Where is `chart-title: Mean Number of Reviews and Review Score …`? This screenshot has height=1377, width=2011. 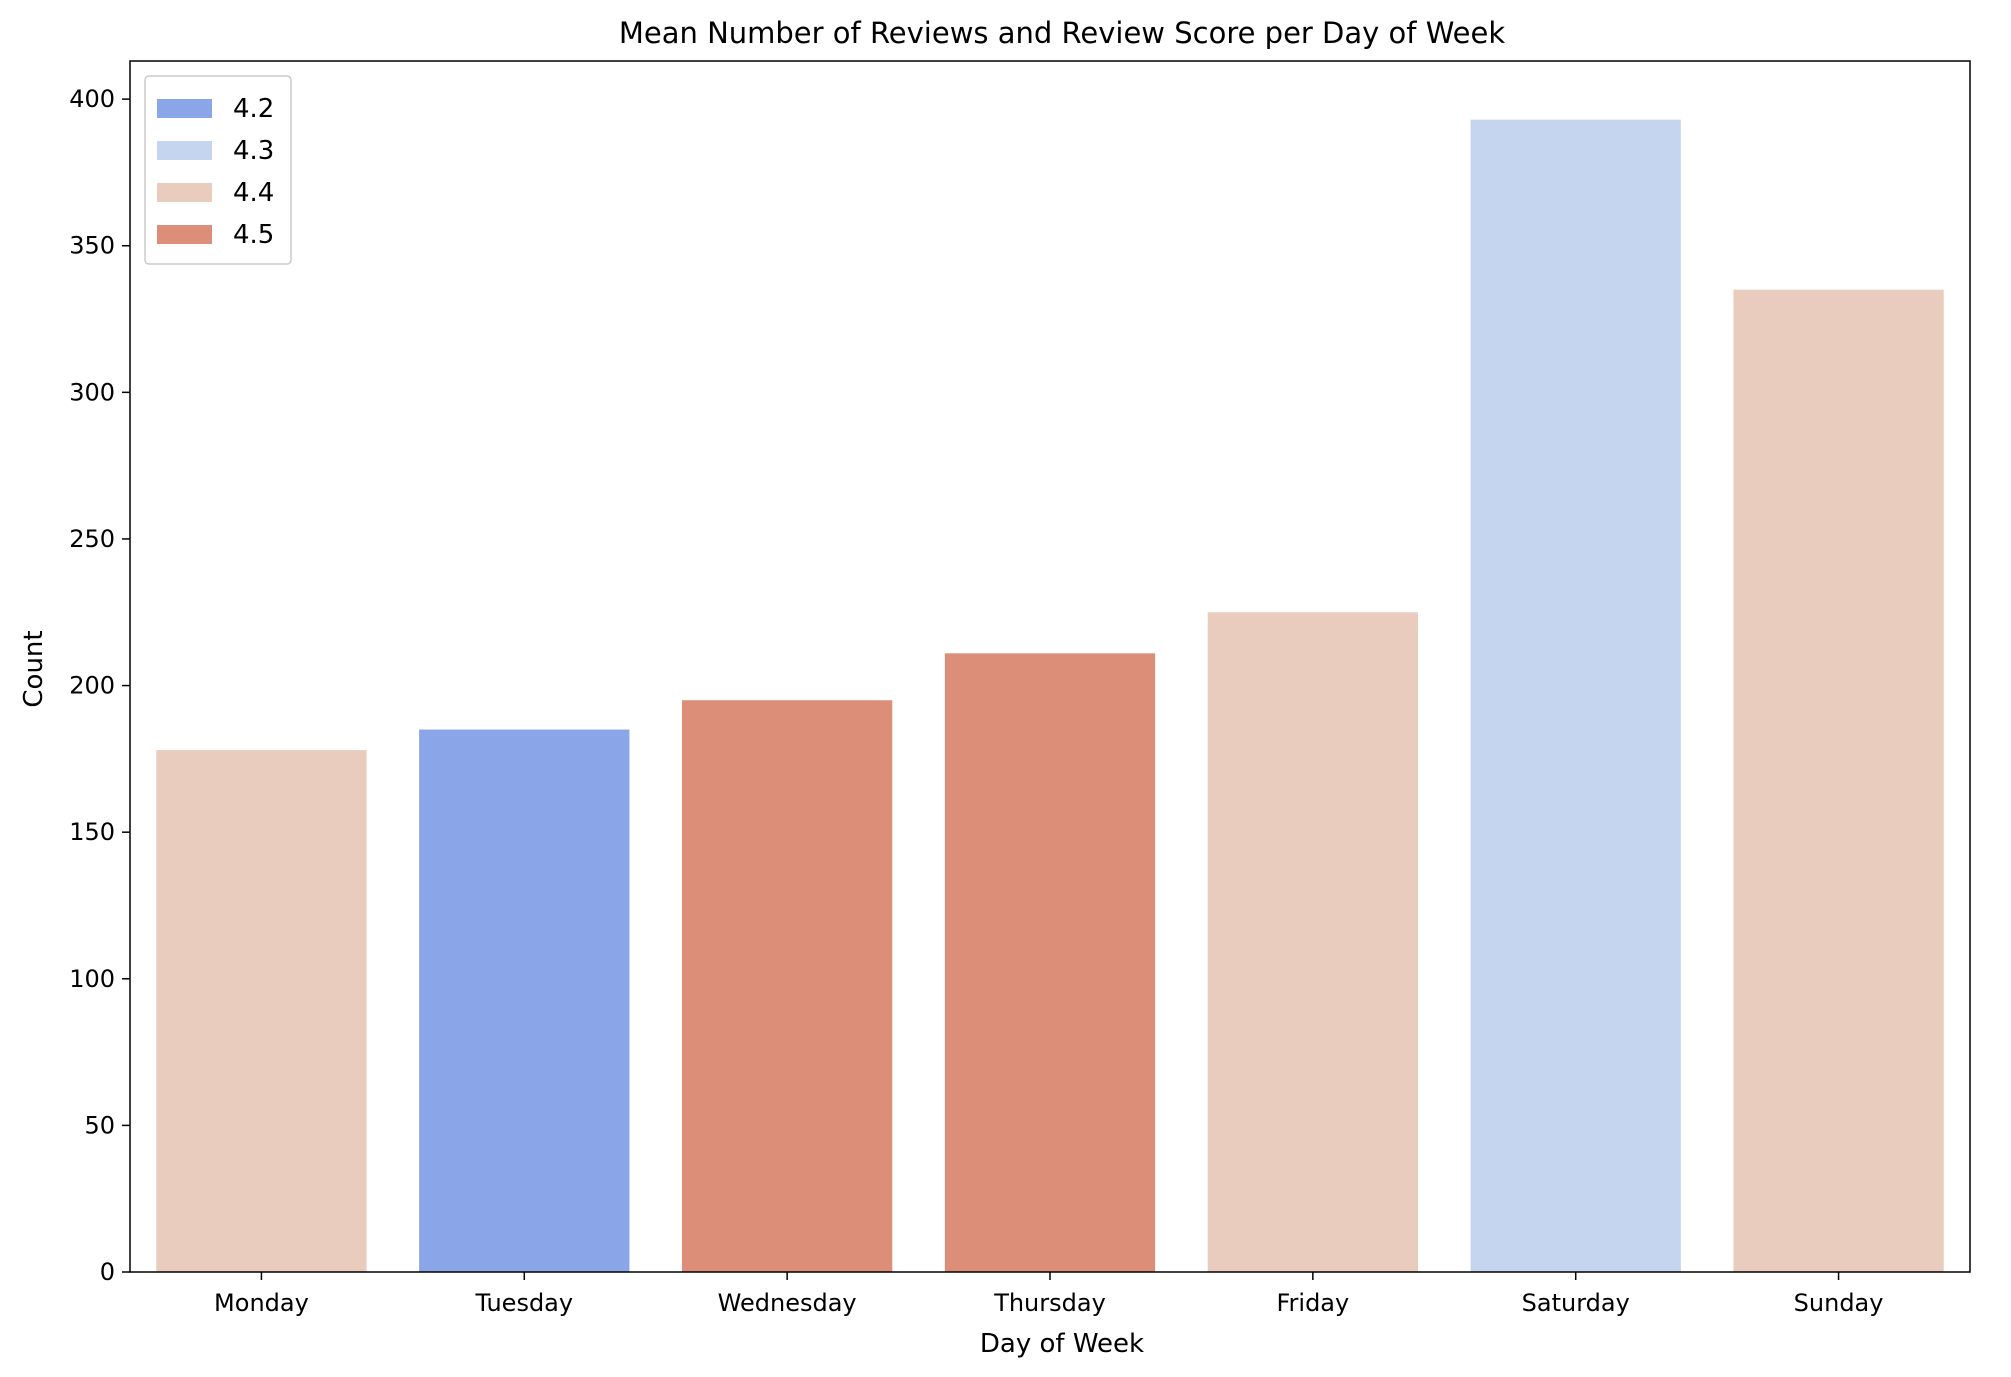 chart-title: Mean Number of Reviews and Review Score … is located at coordinates (1062, 33).